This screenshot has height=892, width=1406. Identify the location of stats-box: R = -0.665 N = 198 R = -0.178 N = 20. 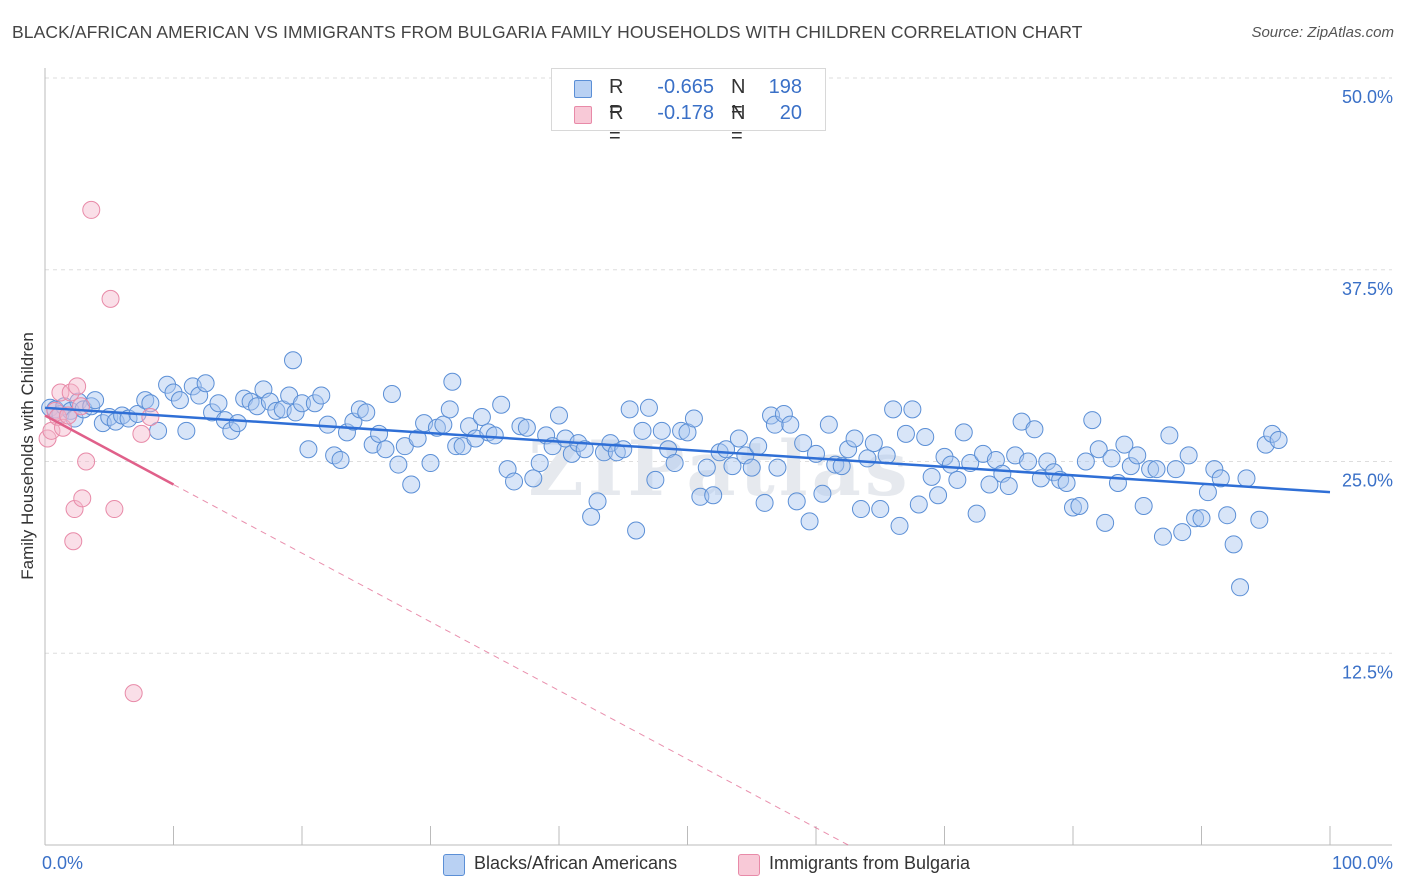
(688, 107).